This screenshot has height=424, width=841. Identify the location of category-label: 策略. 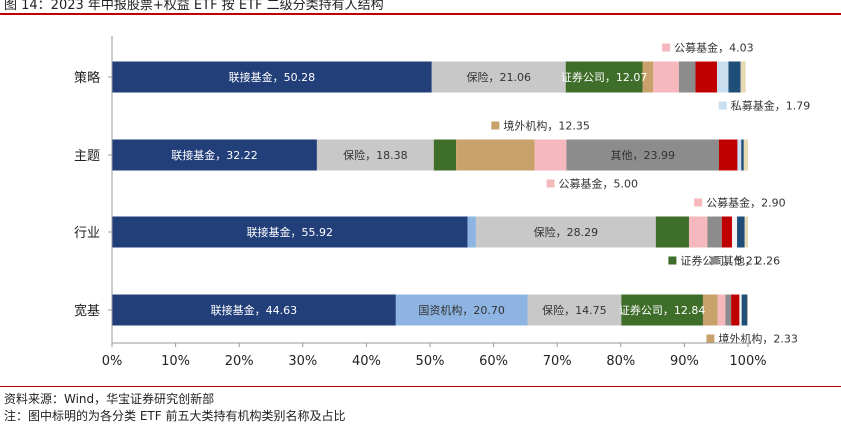
(87, 78).